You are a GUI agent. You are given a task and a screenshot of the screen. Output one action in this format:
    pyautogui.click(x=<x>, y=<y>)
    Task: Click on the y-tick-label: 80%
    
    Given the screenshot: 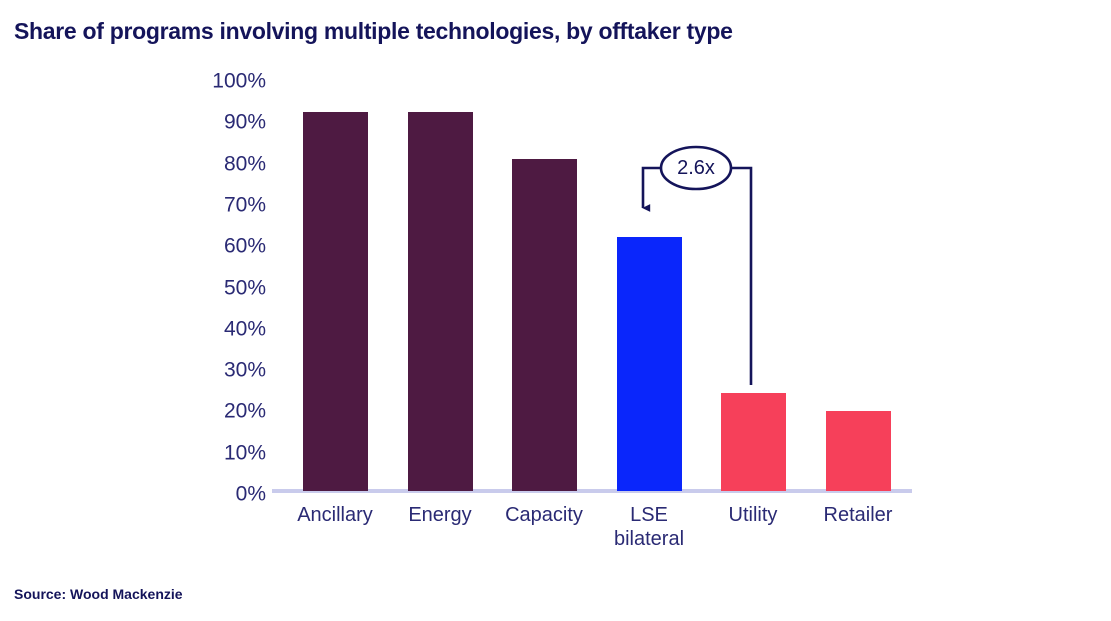 What is the action you would take?
    pyautogui.click(x=244, y=164)
    